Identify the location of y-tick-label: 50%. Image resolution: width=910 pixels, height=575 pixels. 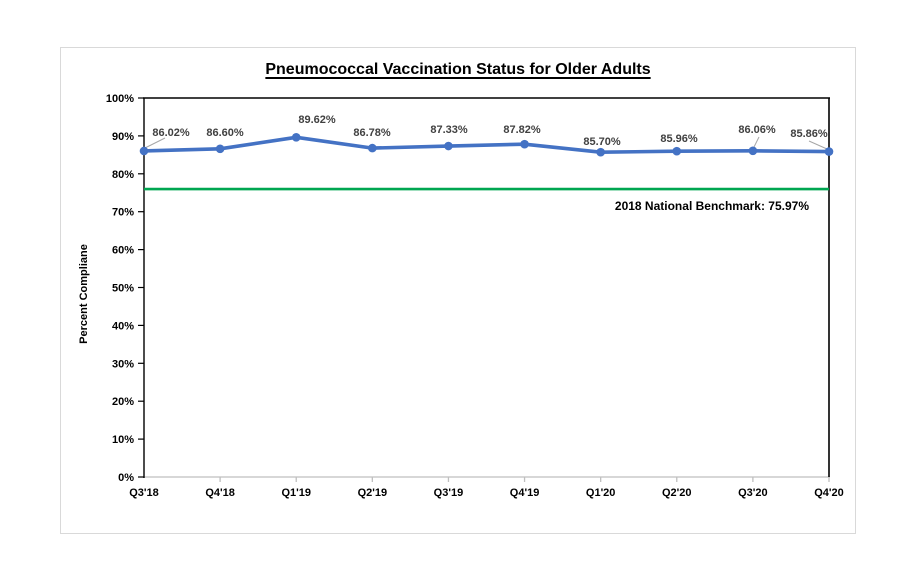
(123, 289).